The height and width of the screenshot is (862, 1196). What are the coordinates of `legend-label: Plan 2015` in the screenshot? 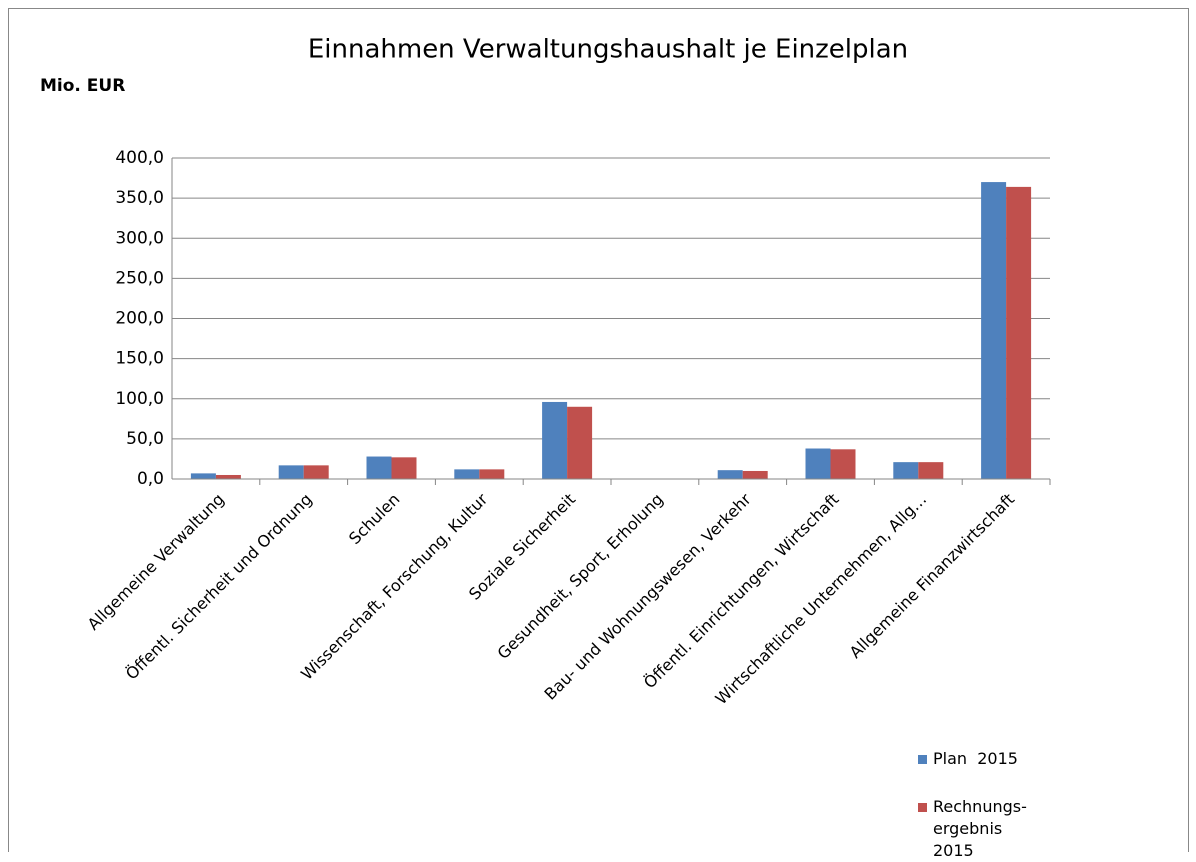 It's located at (975, 758).